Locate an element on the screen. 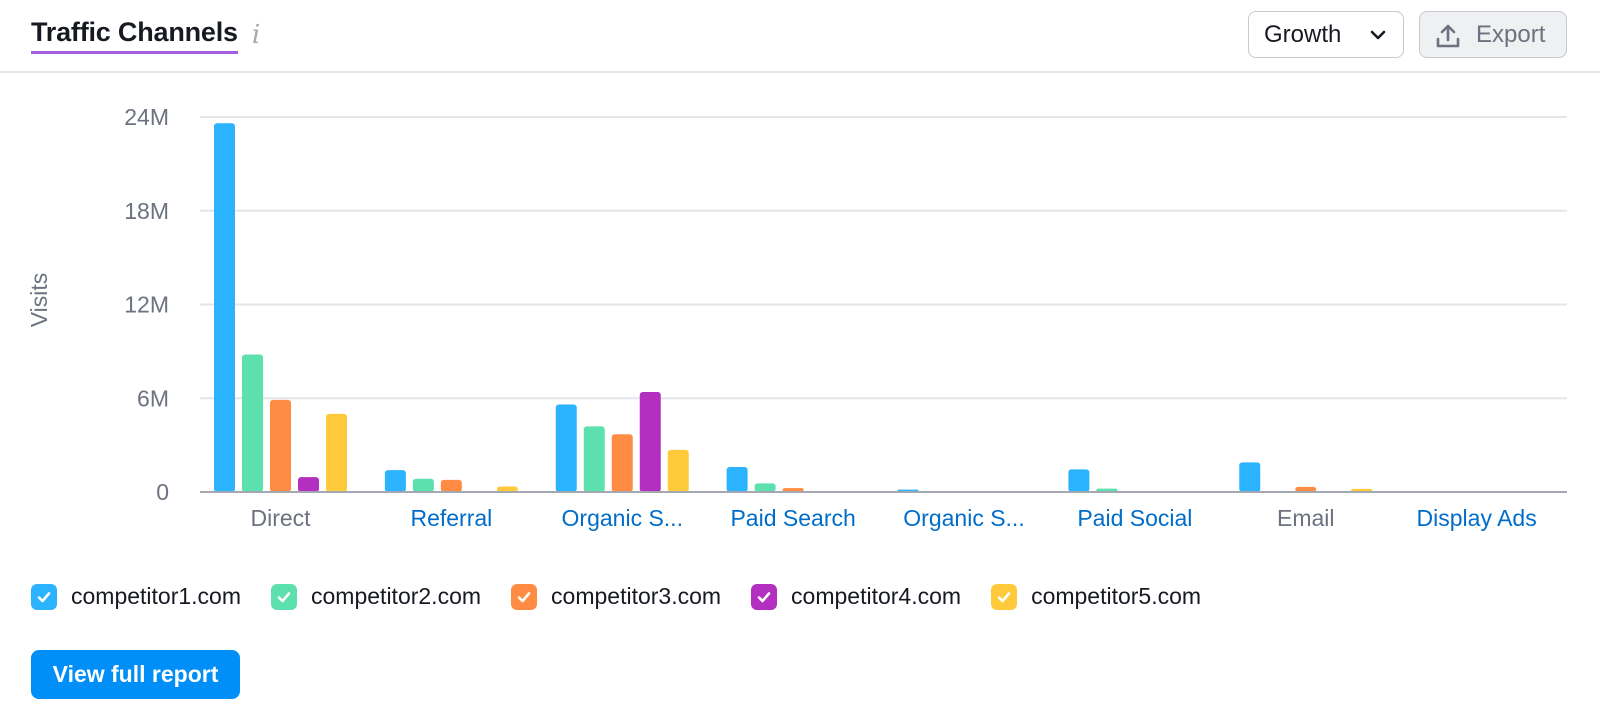  view-full-report-button: View full report is located at coordinates (135, 674).